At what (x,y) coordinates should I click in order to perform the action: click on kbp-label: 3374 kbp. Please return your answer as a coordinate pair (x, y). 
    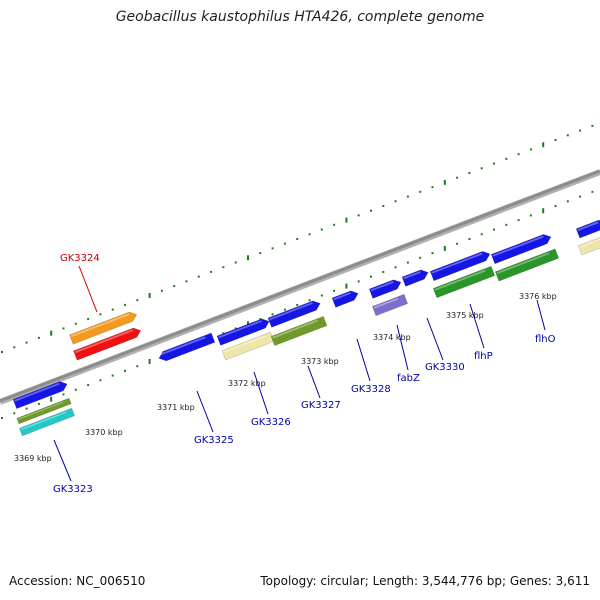
    Looking at the image, I should click on (392, 337).